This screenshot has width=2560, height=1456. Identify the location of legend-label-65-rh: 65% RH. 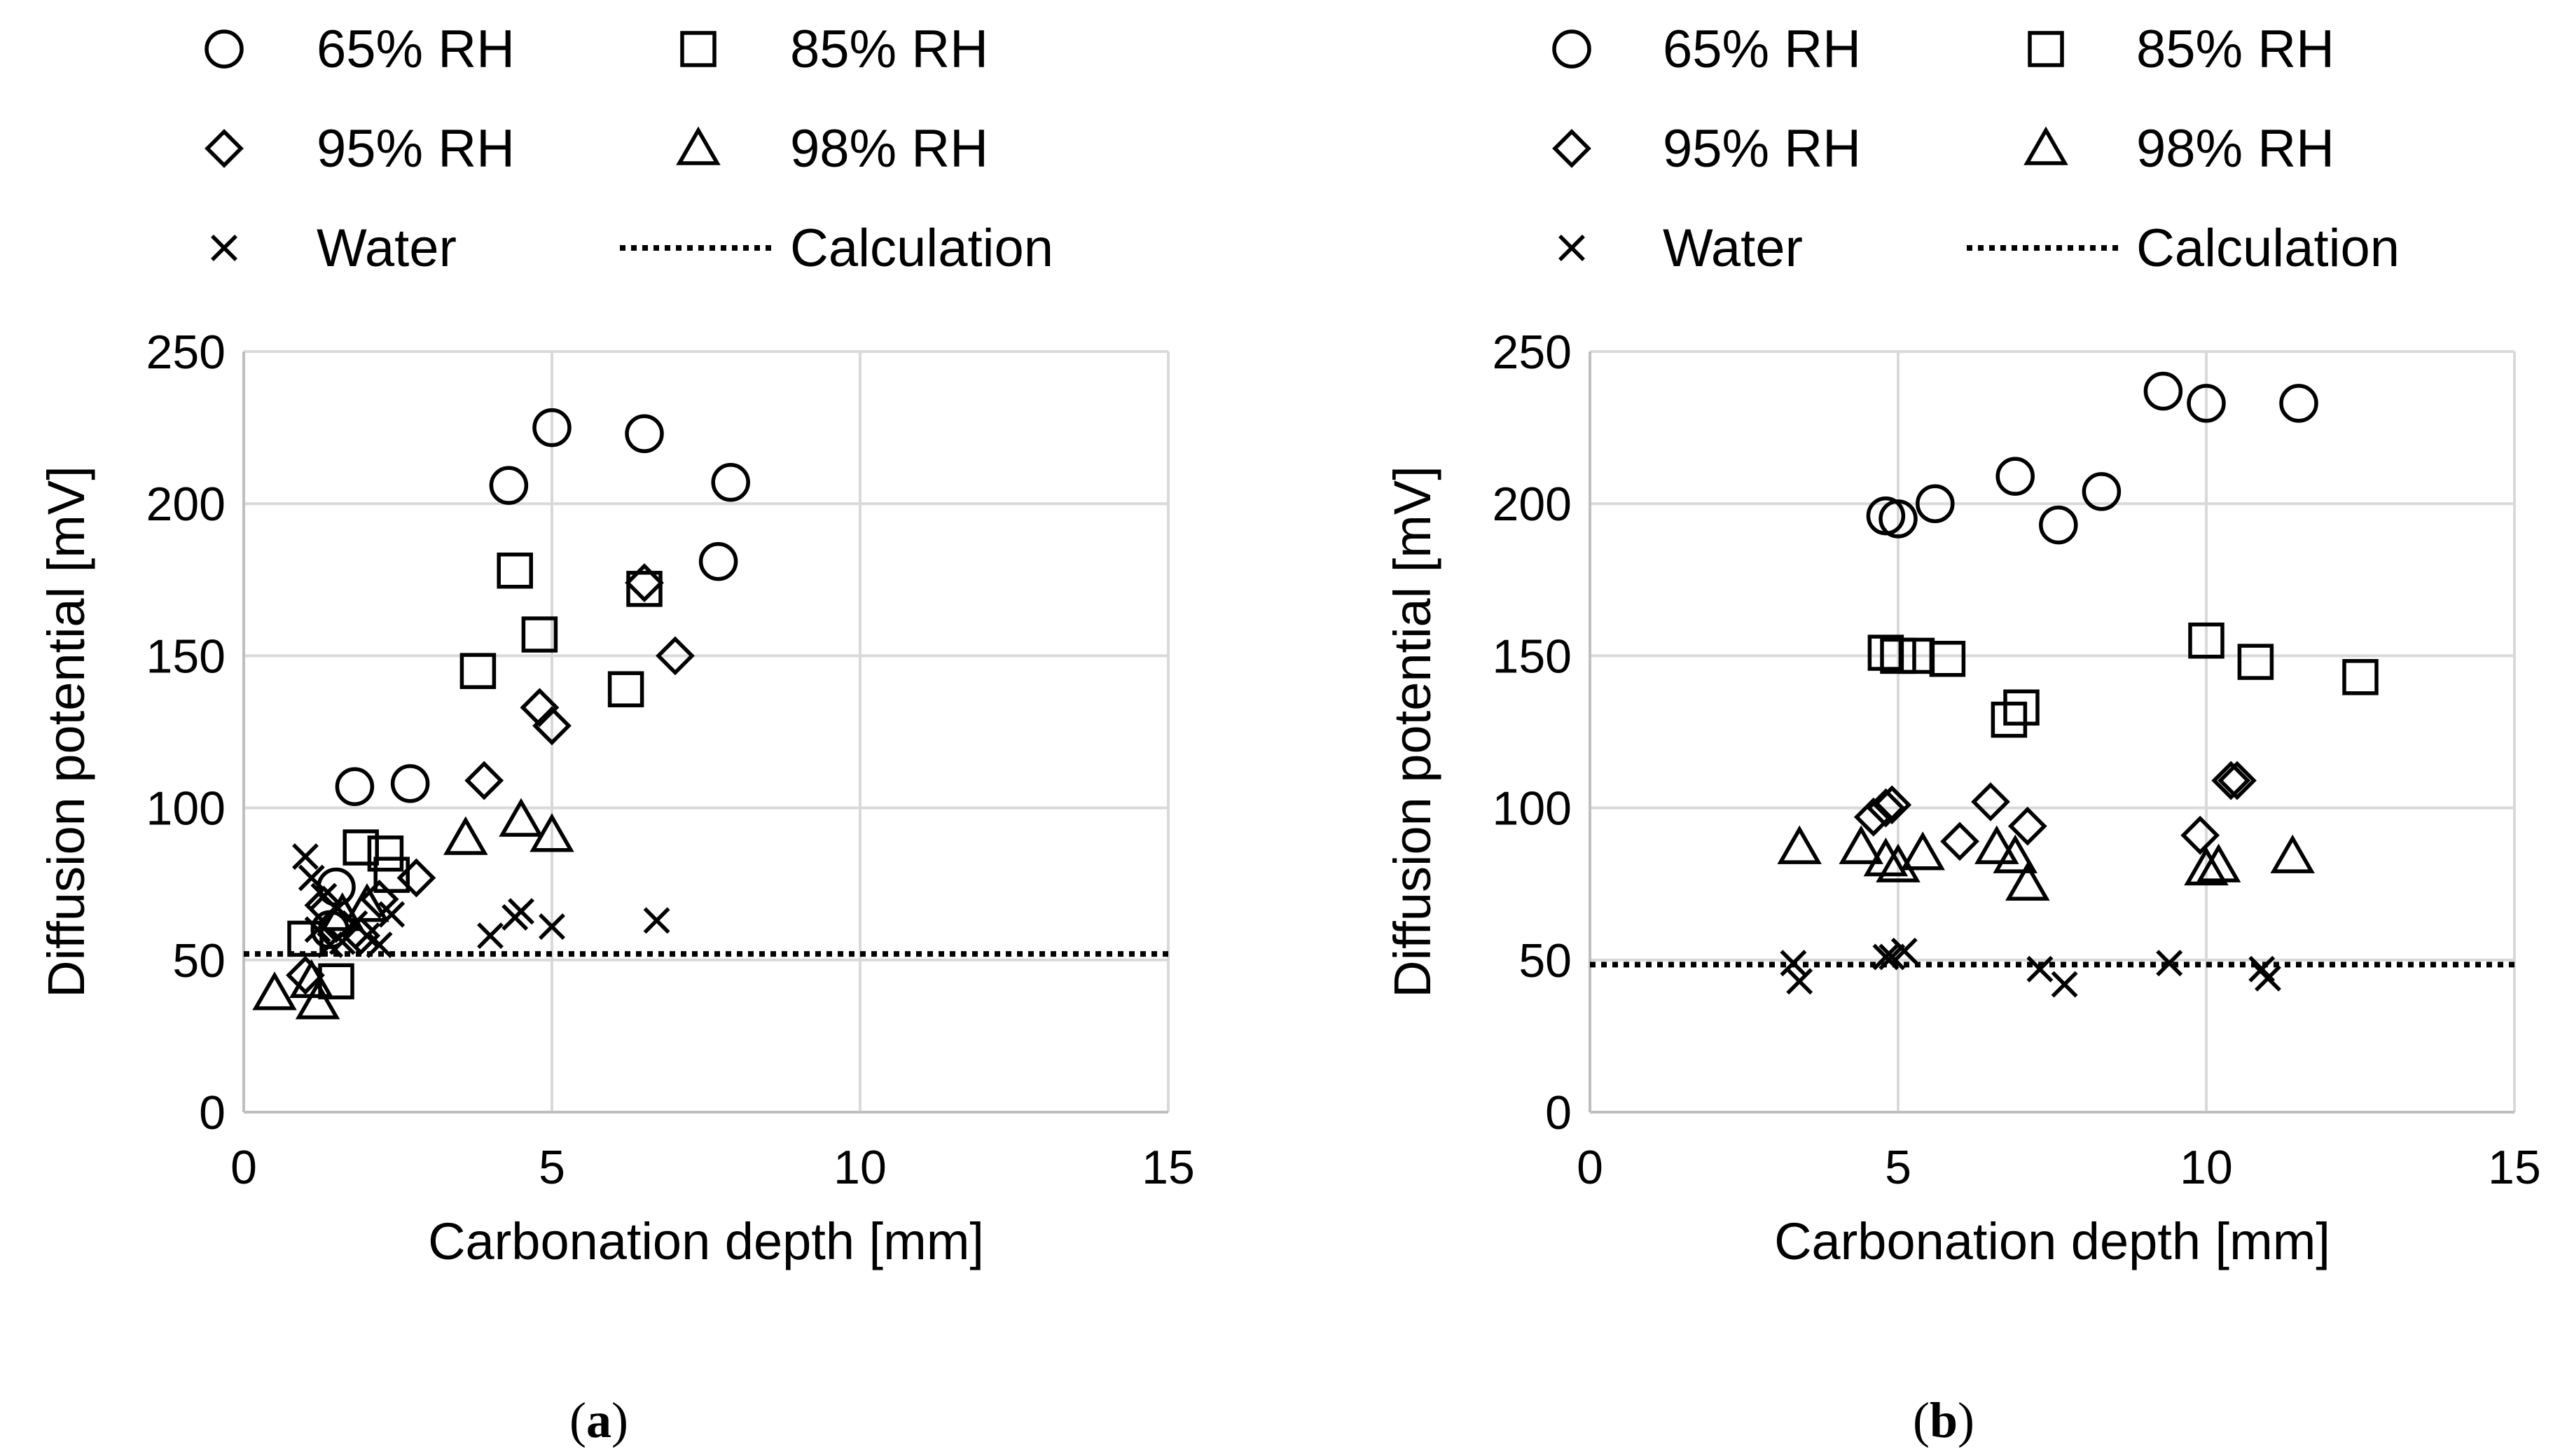
(1762, 50).